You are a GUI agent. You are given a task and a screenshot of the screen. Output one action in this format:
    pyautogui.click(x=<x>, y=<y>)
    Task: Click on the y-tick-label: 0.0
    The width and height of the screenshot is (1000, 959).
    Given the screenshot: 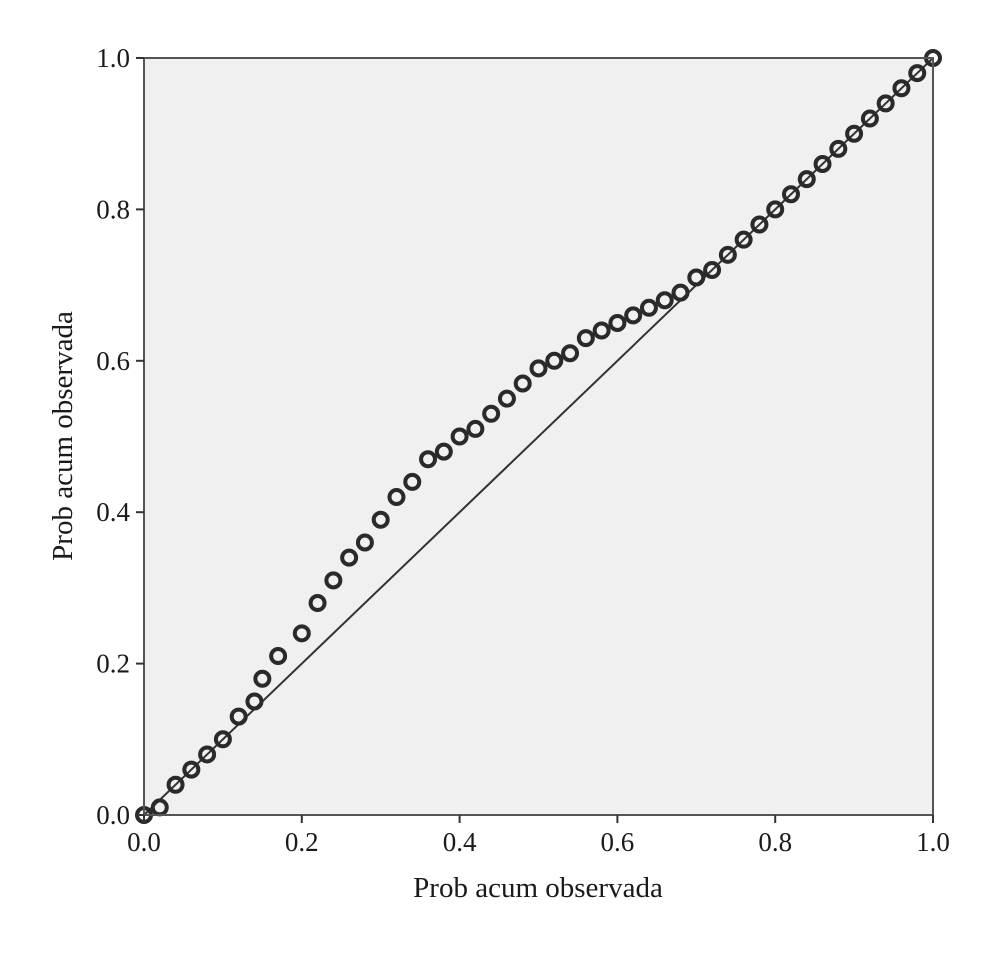 What is the action you would take?
    pyautogui.click(x=113, y=815)
    